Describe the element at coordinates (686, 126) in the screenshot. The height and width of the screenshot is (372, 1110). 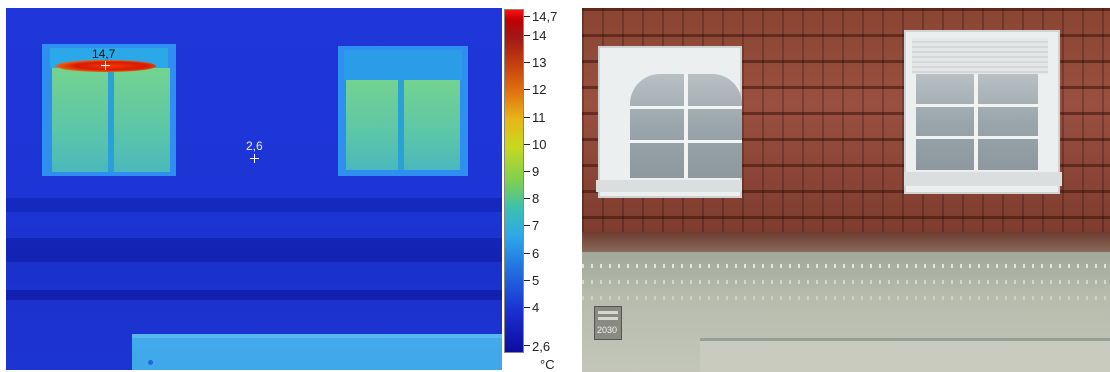
I see `left-window-glass` at that location.